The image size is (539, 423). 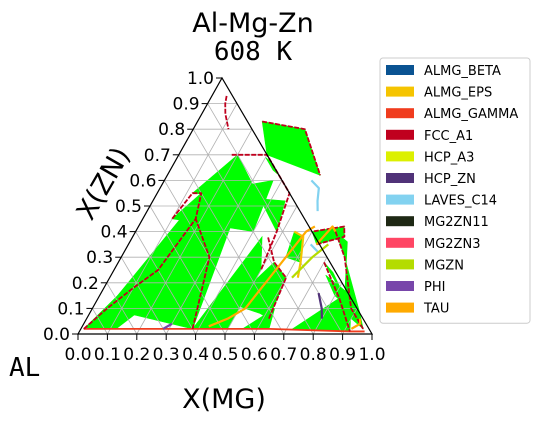 What do you see at coordinates (471, 114) in the screenshot?
I see `legend-label: ALMG_GAMMA` at bounding box center [471, 114].